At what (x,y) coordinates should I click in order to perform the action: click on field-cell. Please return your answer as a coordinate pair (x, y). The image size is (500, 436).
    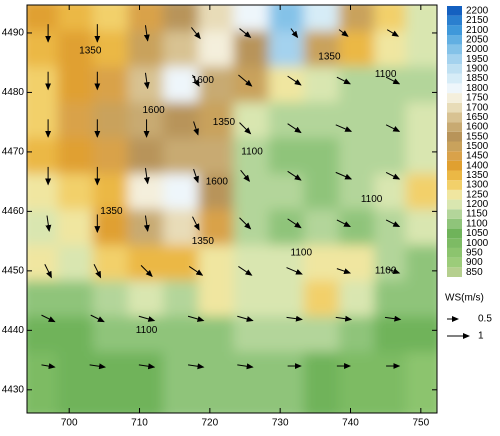
    Looking at the image, I should click on (421, 382).